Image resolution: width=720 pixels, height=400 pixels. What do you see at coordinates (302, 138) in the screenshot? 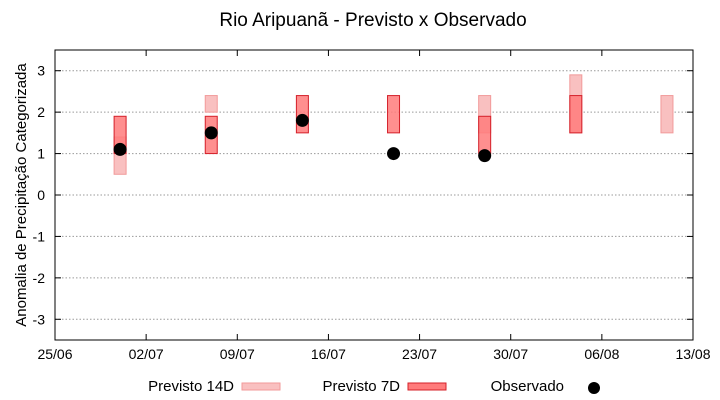
I see `observado-series` at bounding box center [302, 138].